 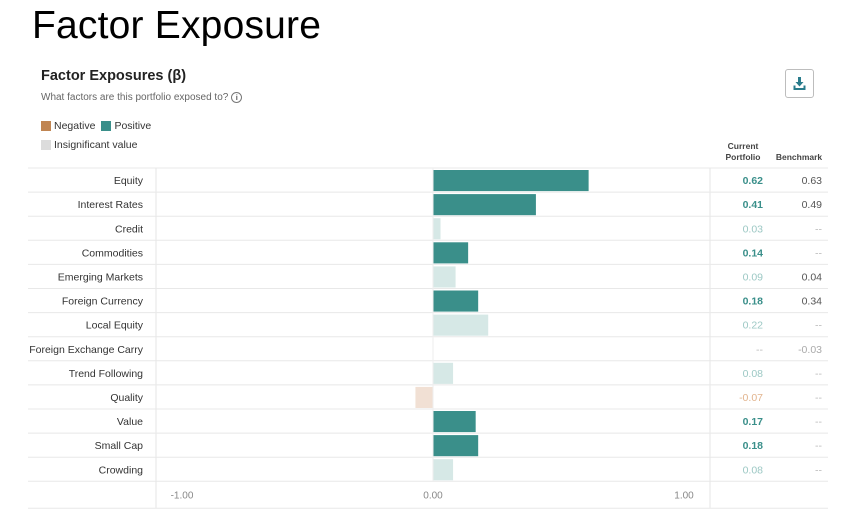 What do you see at coordinates (112, 253) in the screenshot?
I see `factor-label: Commodities` at bounding box center [112, 253].